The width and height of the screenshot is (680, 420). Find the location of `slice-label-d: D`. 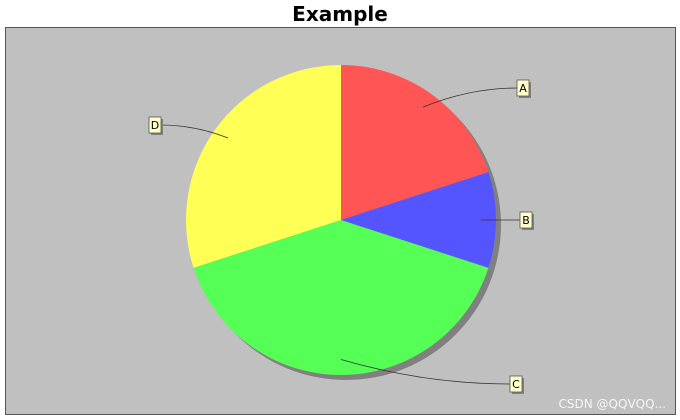

slice-label-d: D is located at coordinates (155, 125).